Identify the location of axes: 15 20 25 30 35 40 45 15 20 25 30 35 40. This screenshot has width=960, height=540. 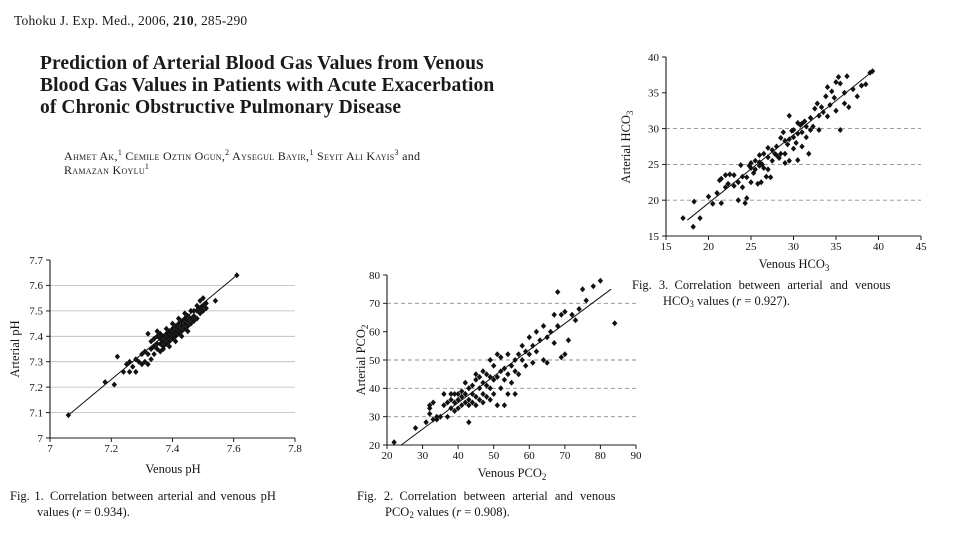
(787, 152).